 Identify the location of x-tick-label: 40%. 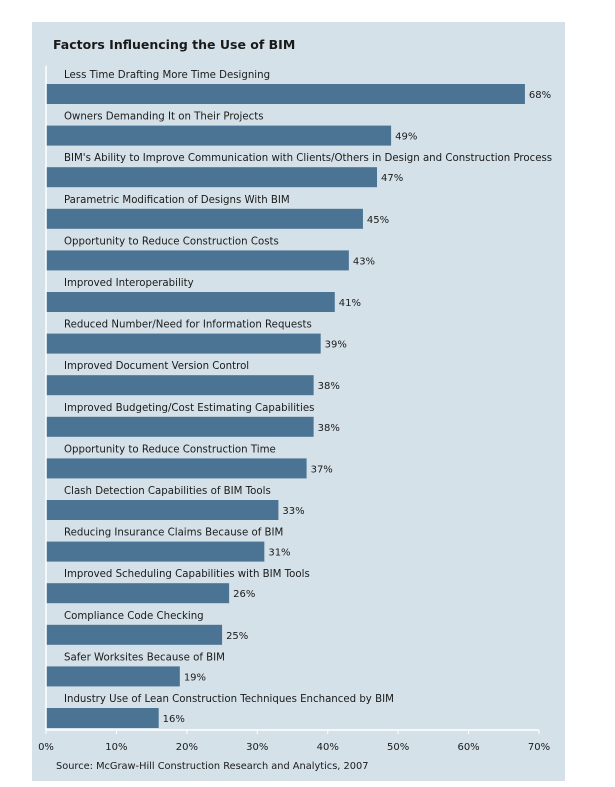
(328, 747).